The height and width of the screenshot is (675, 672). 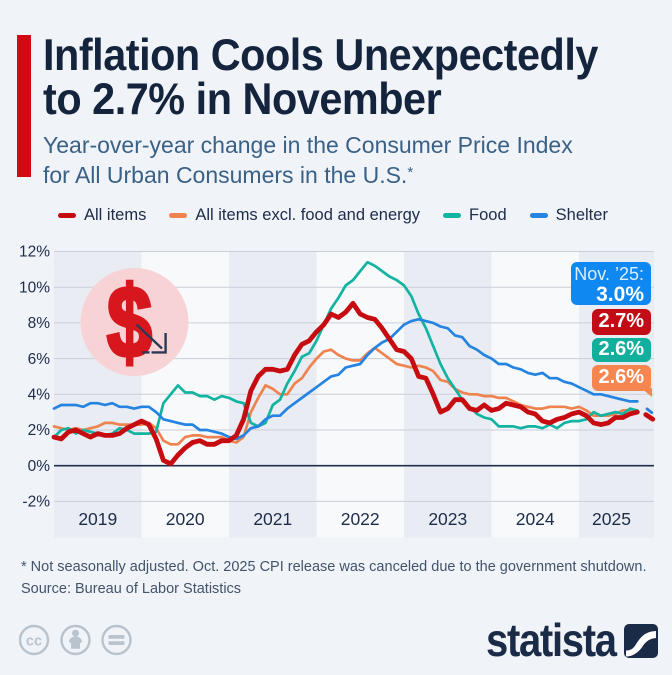 I want to click on svg-text: 0%, so click(x=39, y=466).